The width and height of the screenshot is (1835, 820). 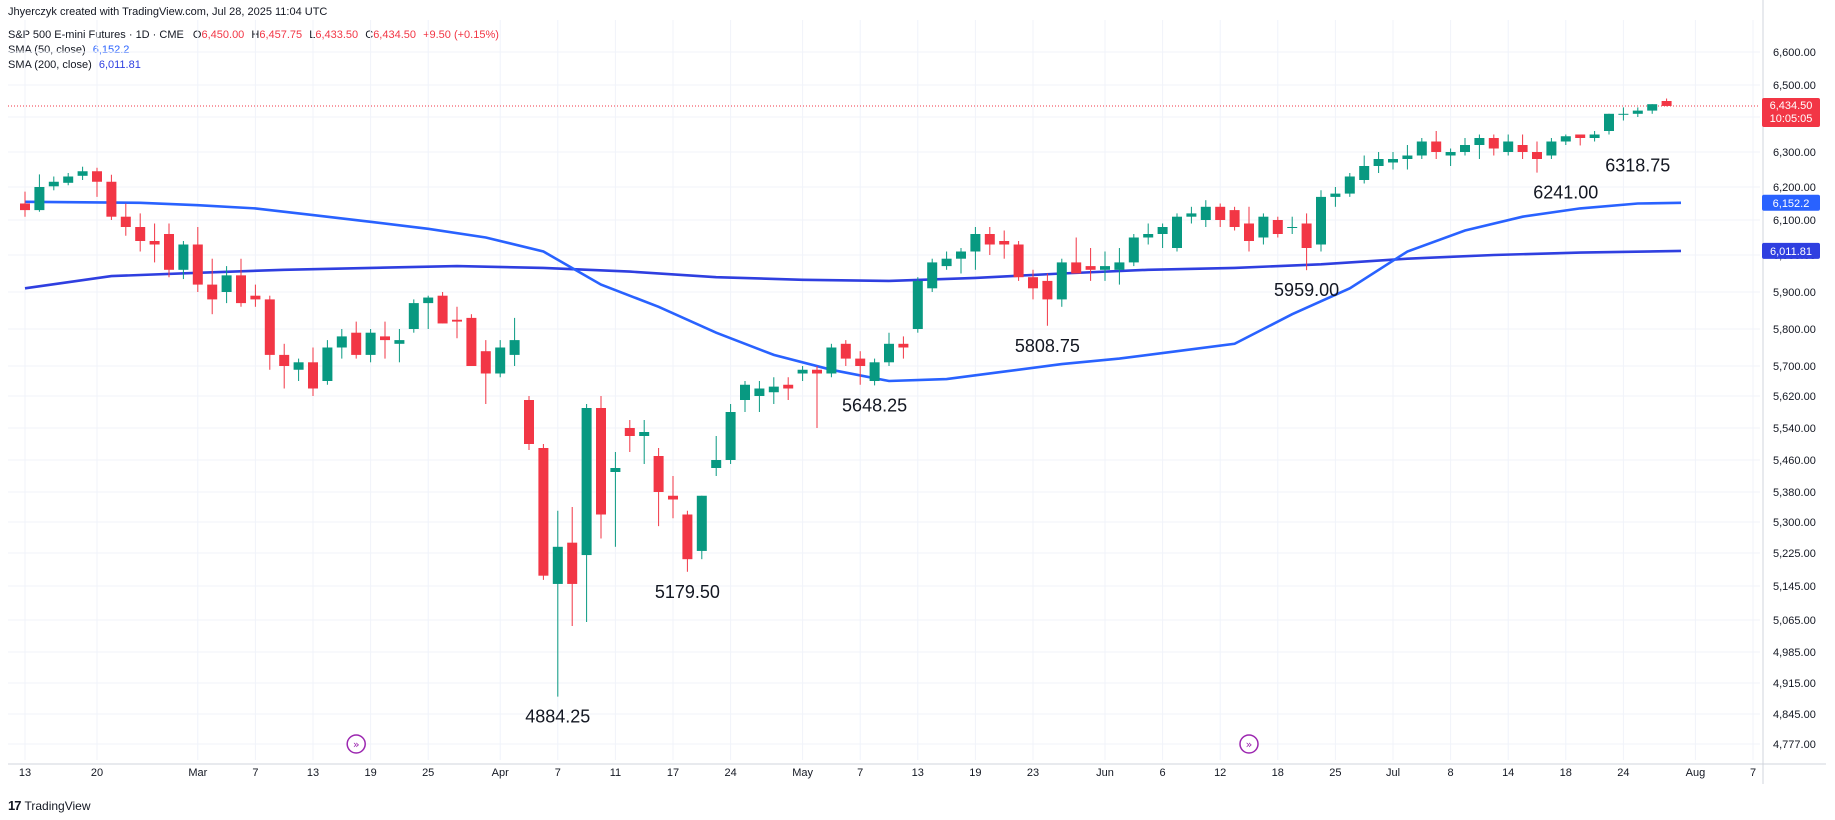 I want to click on tradingview-footer: 17 TradingView, so click(x=49, y=805).